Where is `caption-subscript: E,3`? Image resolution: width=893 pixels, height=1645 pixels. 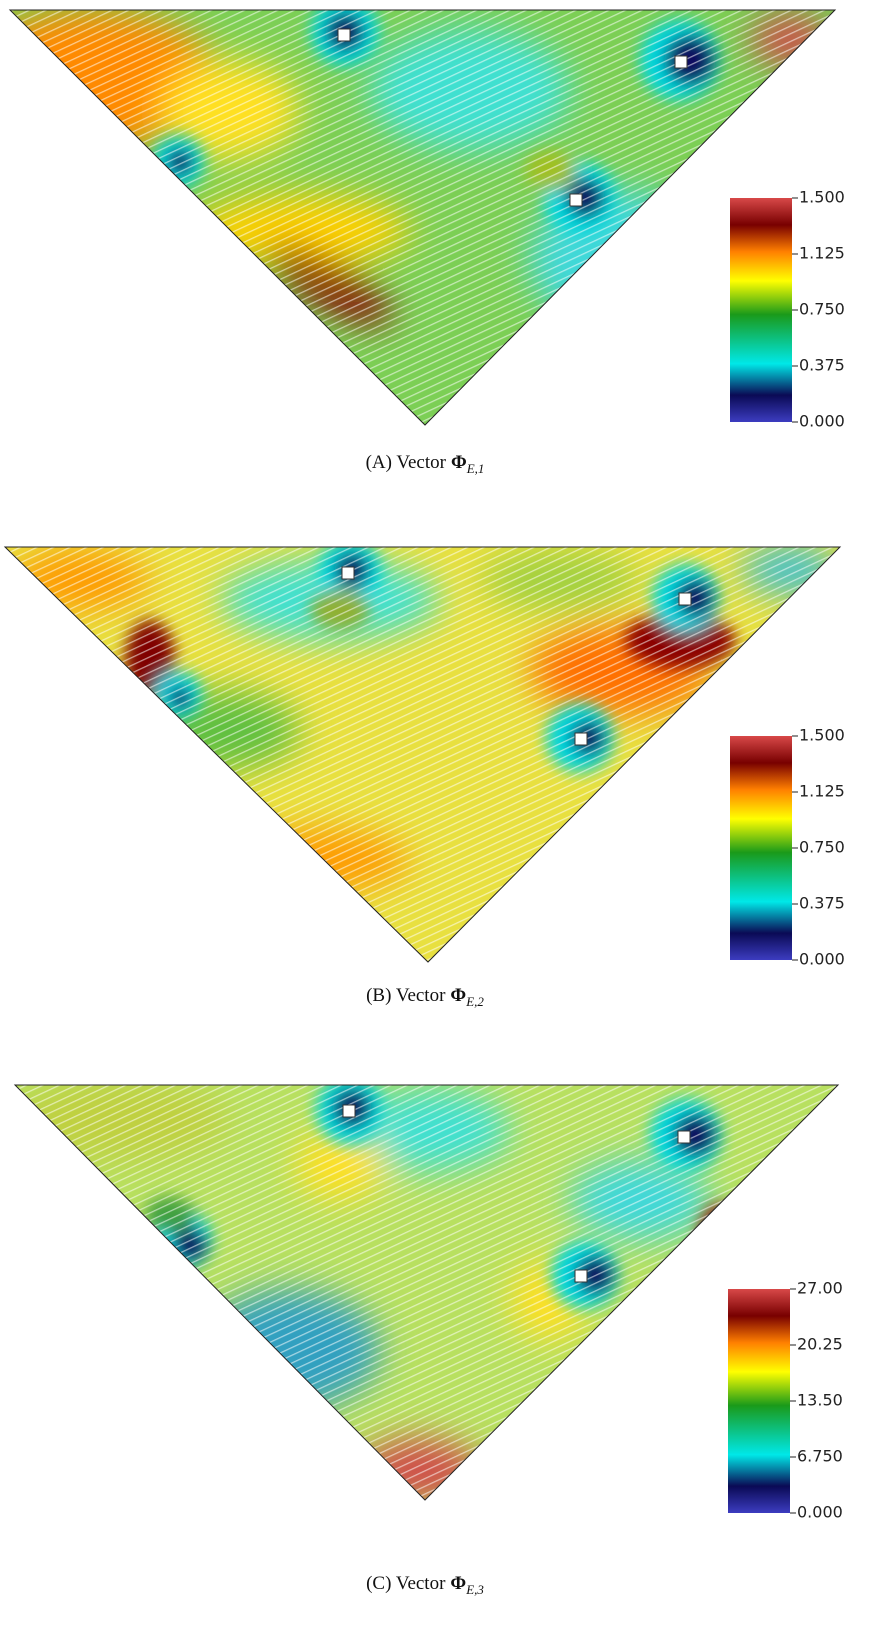
caption-subscript: E,3 is located at coordinates (474, 1589).